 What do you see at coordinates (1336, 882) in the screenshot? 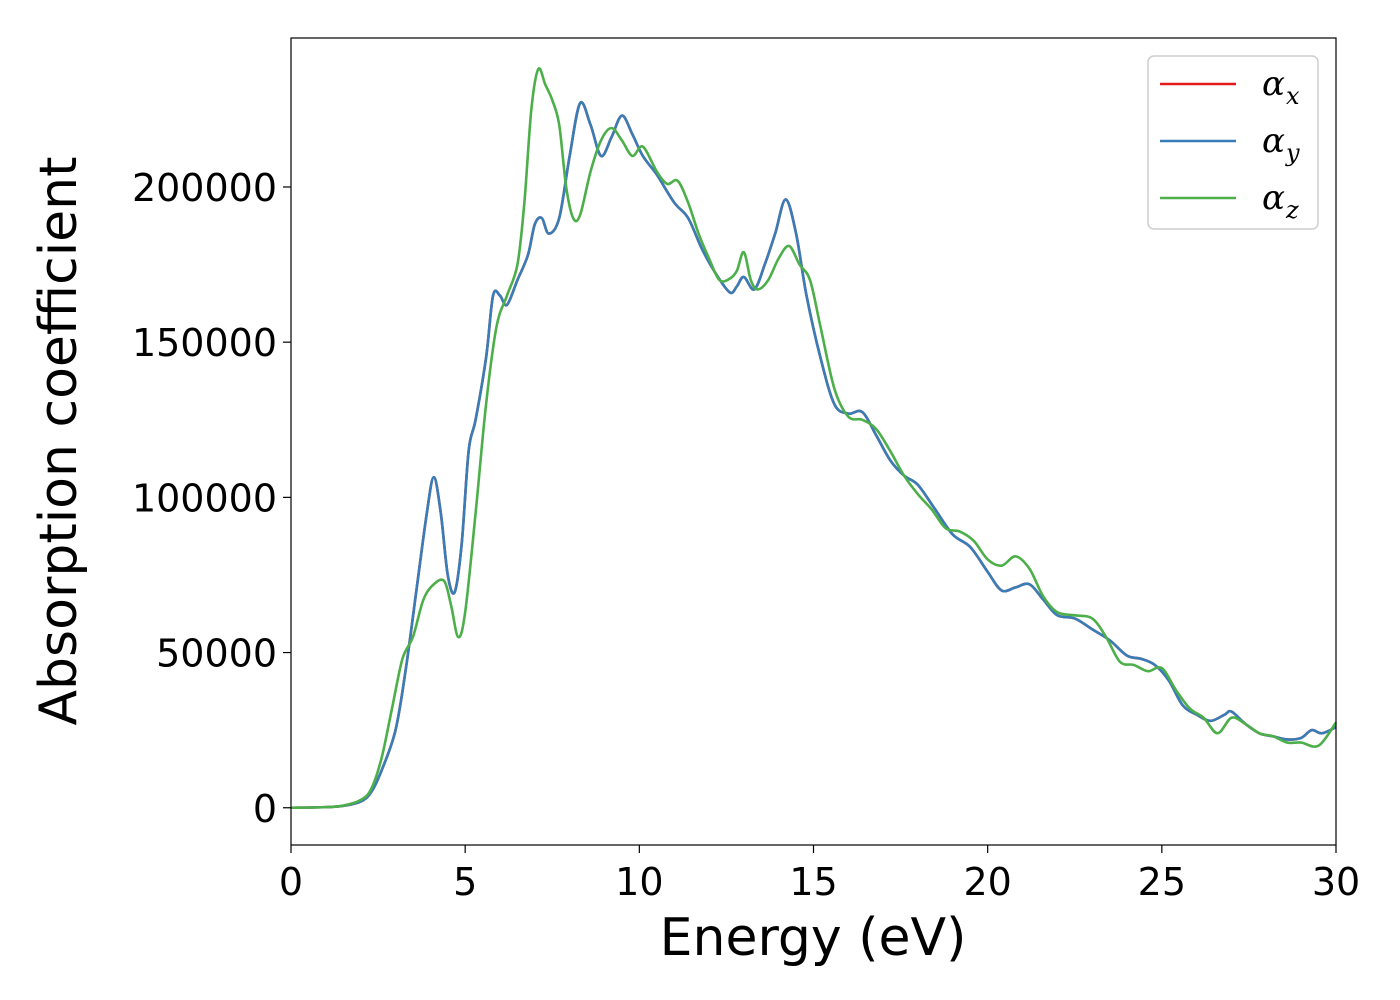
I see `x-tick-label: 30` at bounding box center [1336, 882].